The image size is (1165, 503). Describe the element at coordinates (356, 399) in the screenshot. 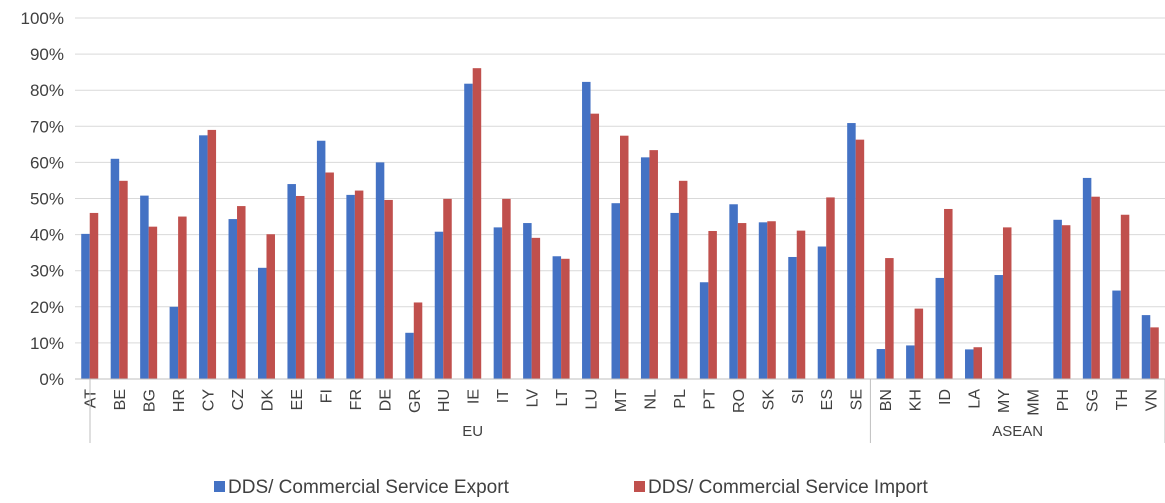

I see `x-tick-label: FR` at that location.